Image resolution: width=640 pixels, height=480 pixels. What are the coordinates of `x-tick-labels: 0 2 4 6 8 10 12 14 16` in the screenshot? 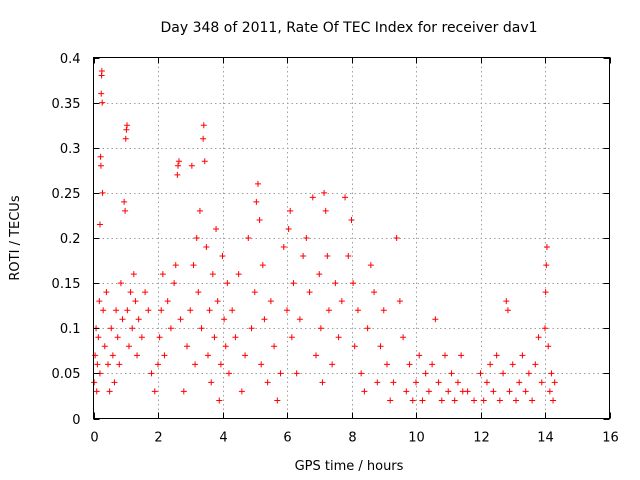 It's located at (354, 438).